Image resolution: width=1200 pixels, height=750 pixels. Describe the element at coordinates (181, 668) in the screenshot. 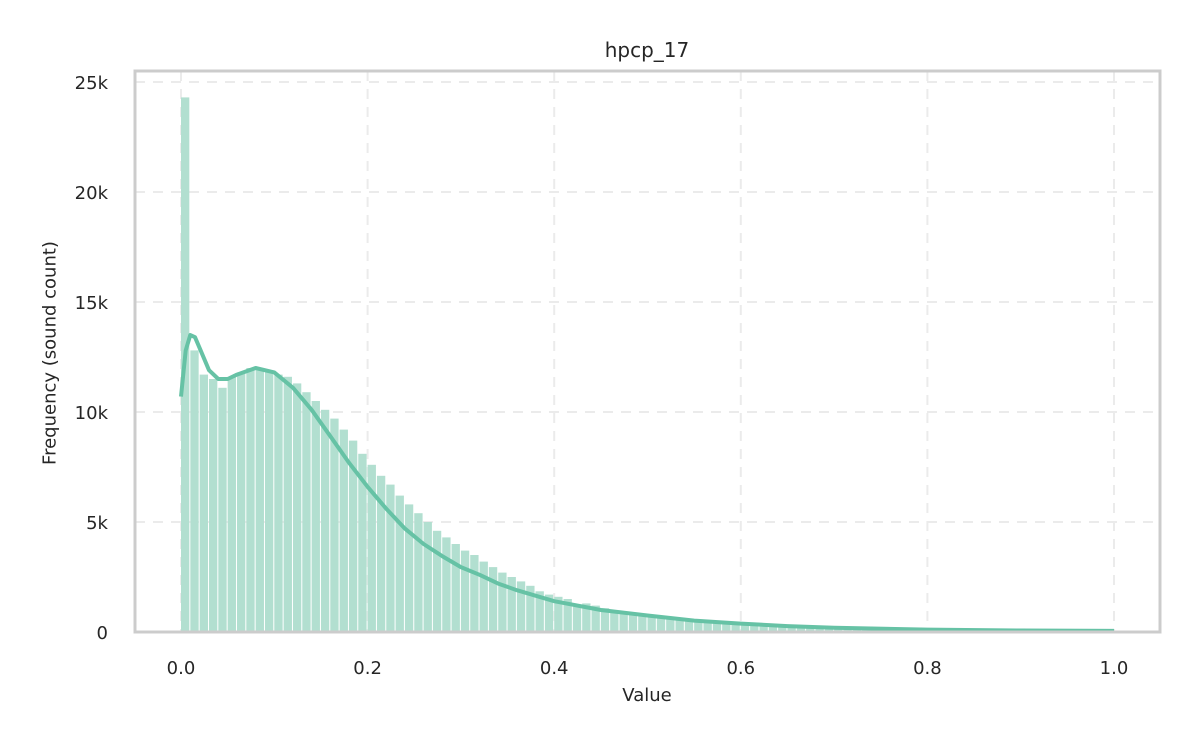

I see `x-tick-label: 0.0` at that location.